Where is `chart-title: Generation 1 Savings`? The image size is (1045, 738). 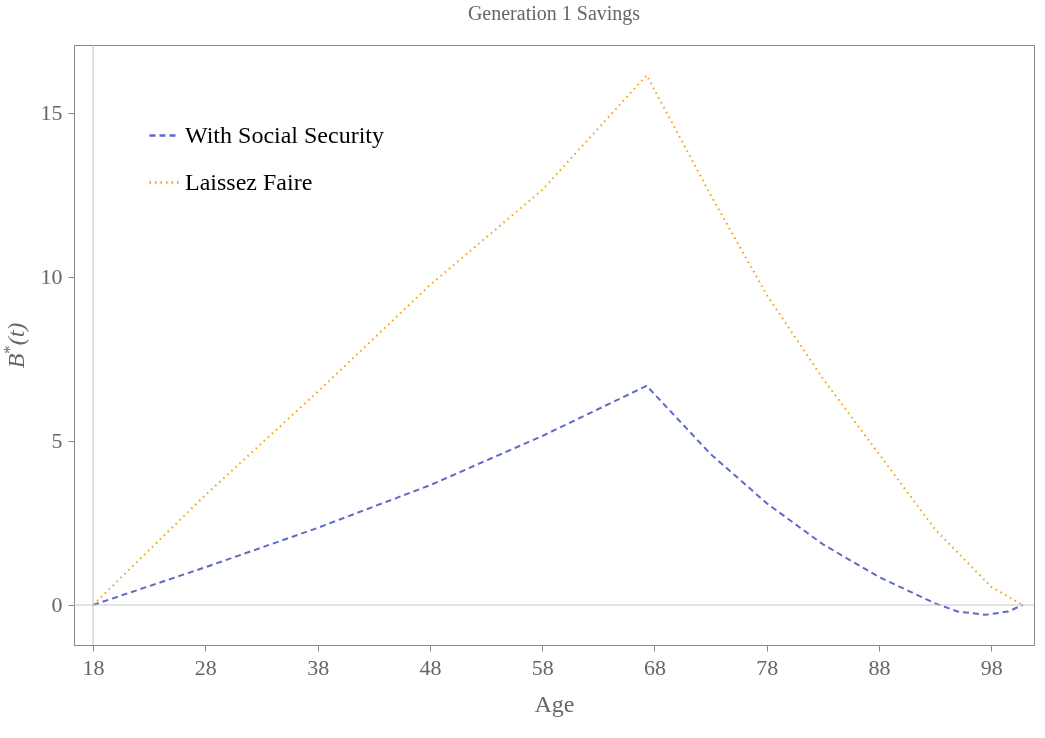 chart-title: Generation 1 Savings is located at coordinates (554, 14).